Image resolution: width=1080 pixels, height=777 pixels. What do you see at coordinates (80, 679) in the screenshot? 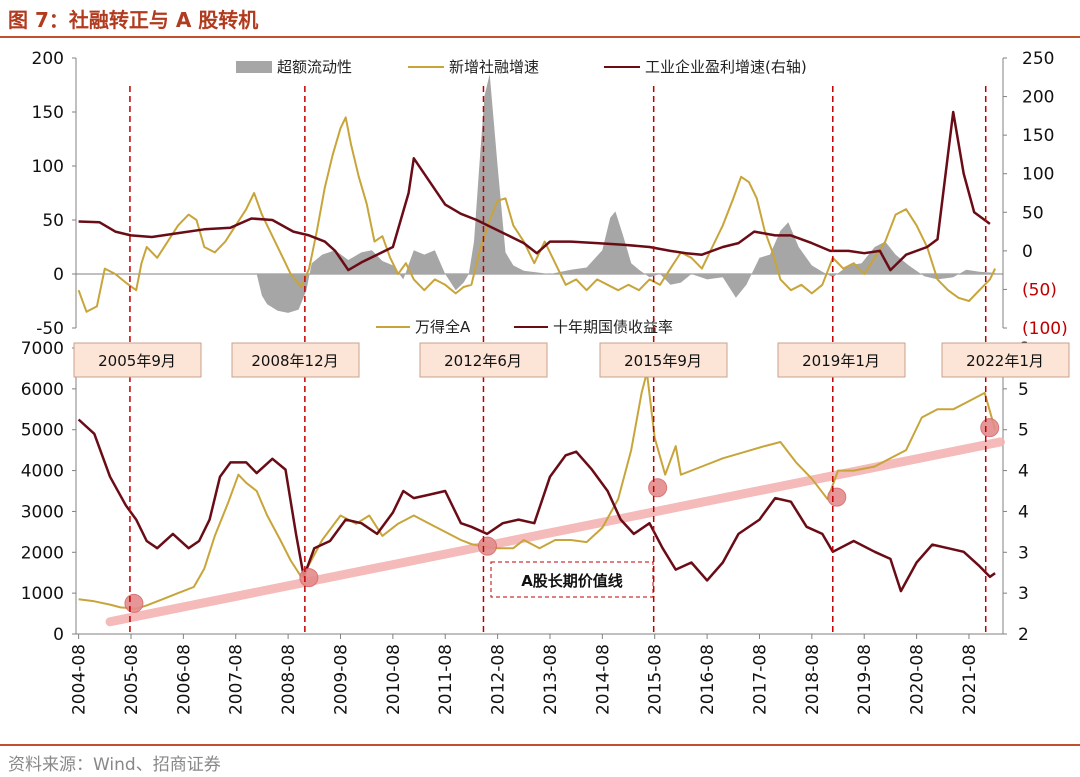
I see `x-tick-label: 2004-08` at bounding box center [80, 679].